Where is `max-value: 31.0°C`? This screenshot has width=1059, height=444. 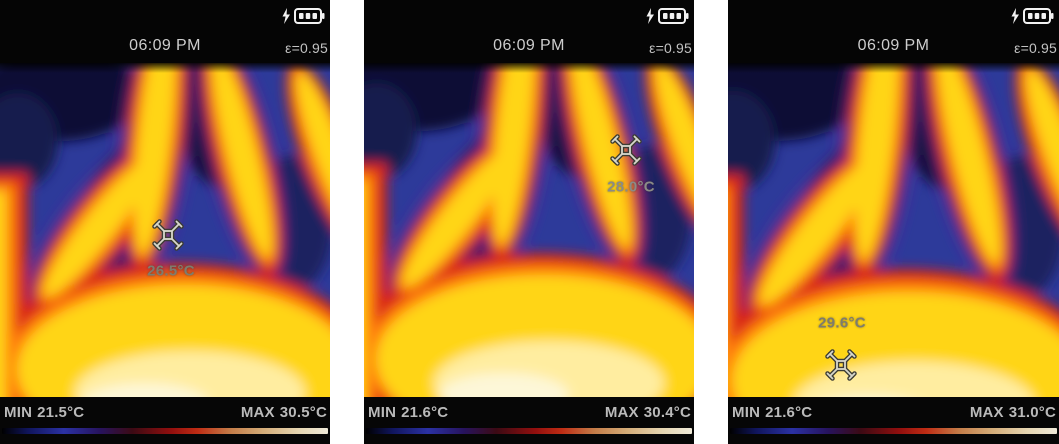
max-value: 31.0°C is located at coordinates (1032, 412).